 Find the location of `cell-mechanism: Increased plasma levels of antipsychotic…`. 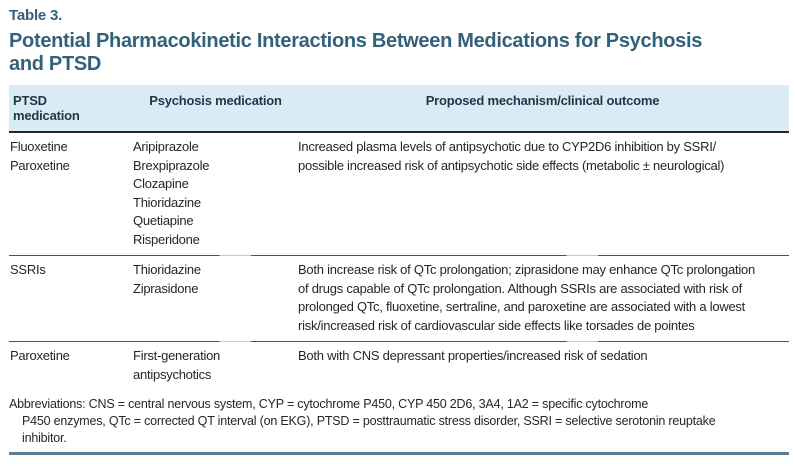

cell-mechanism: Increased plasma levels of antipsychotic… is located at coordinates (511, 156).